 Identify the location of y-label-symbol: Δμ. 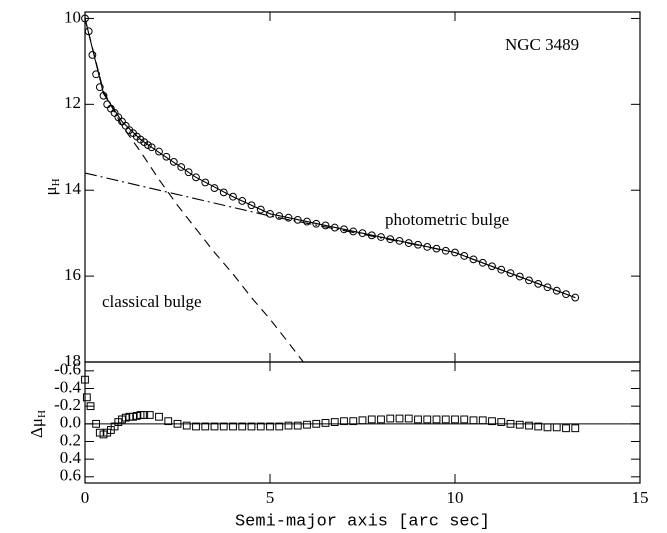
(36, 428).